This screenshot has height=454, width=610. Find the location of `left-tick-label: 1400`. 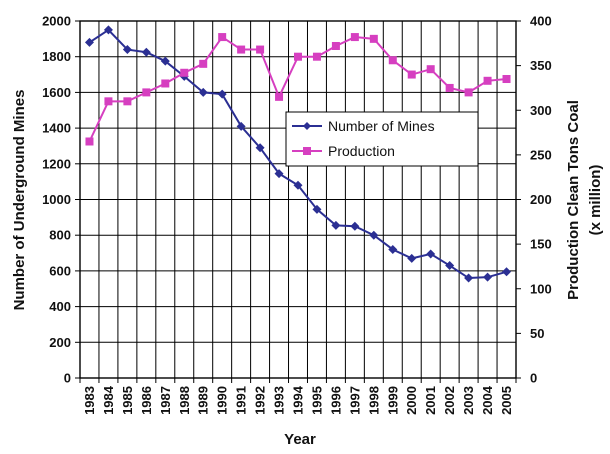

left-tick-label: 1400 is located at coordinates (56, 128).